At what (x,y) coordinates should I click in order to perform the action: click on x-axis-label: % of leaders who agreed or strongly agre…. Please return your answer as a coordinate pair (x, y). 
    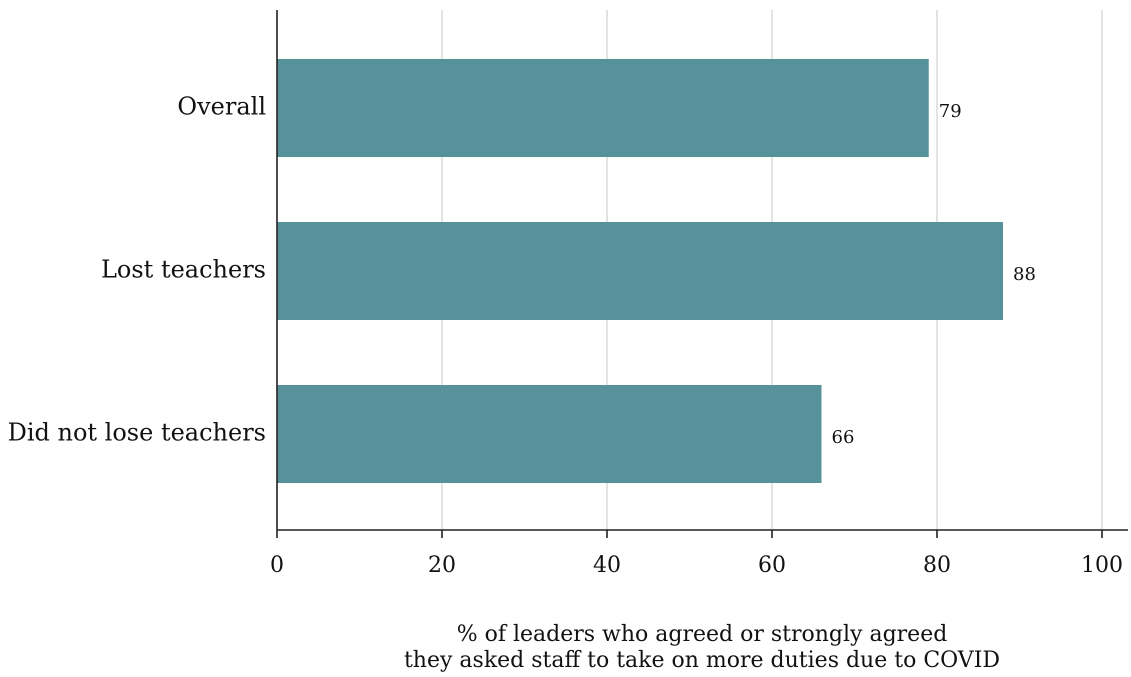
    Looking at the image, I should click on (702, 648).